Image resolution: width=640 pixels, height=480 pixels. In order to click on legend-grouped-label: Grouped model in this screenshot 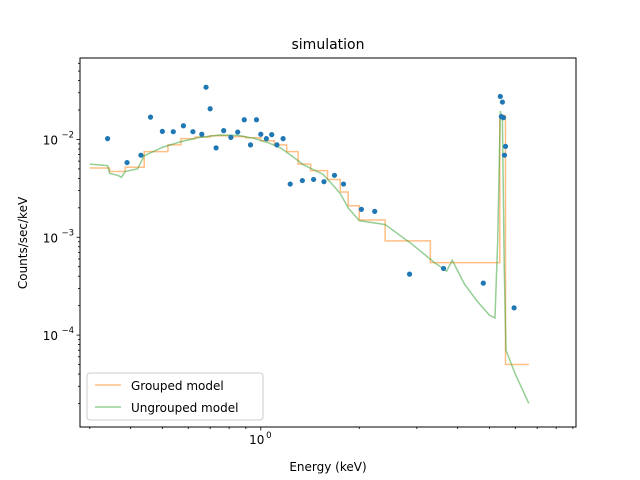, I will do `click(177, 386)`.